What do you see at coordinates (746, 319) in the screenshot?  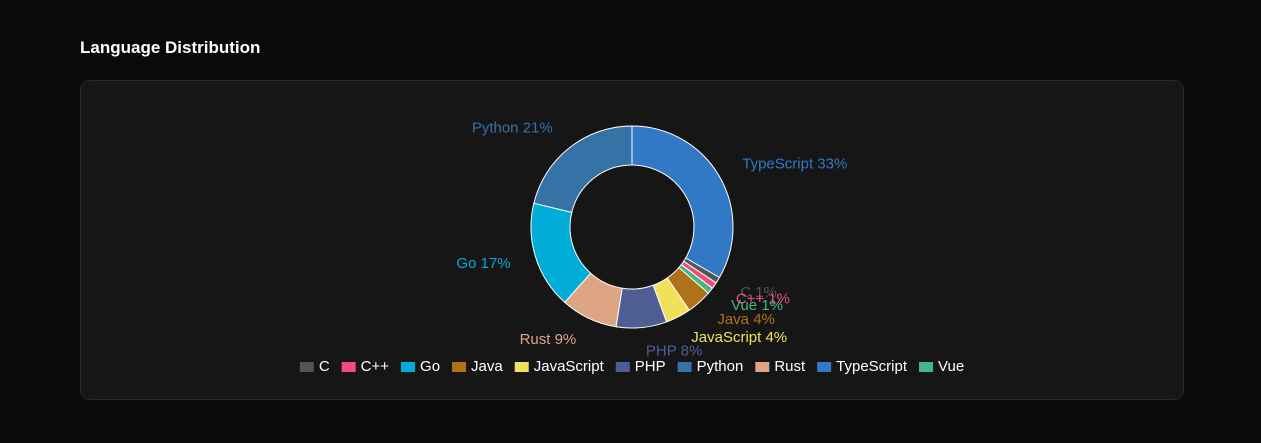 I see `slice-label: Java 4%` at bounding box center [746, 319].